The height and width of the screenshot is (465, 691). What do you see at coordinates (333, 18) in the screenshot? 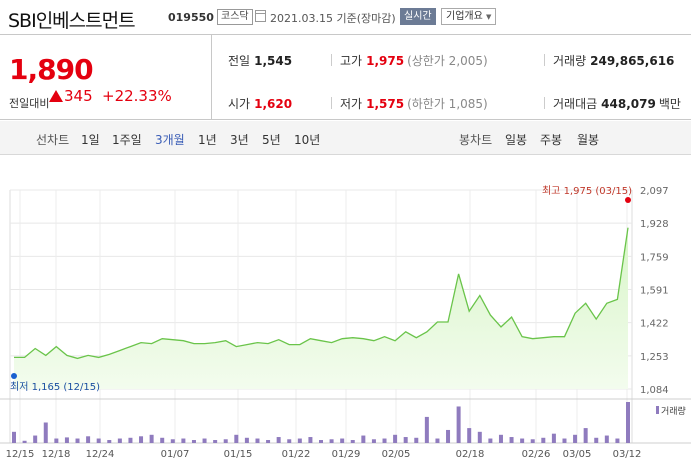
I see `base-date: 2021.03.15 기준(장마감)` at bounding box center [333, 18].